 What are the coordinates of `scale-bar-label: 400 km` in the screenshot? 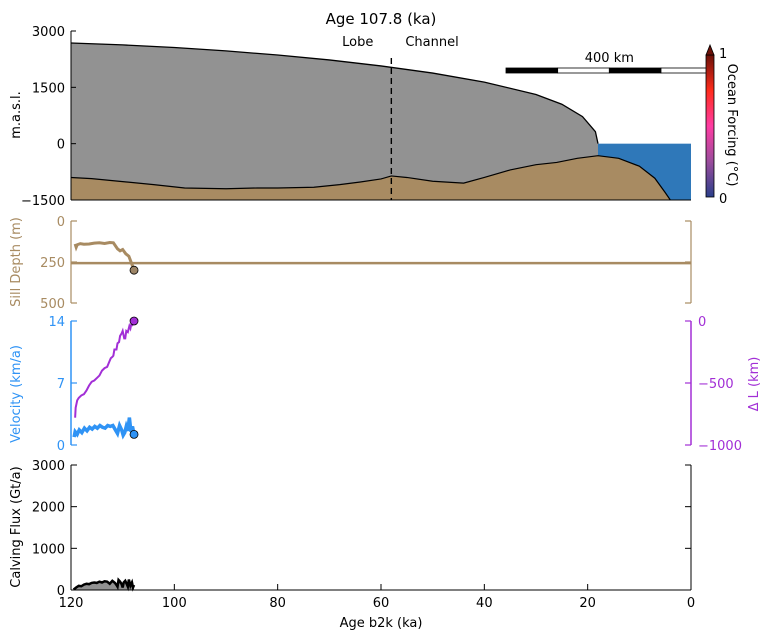 It's located at (609, 58).